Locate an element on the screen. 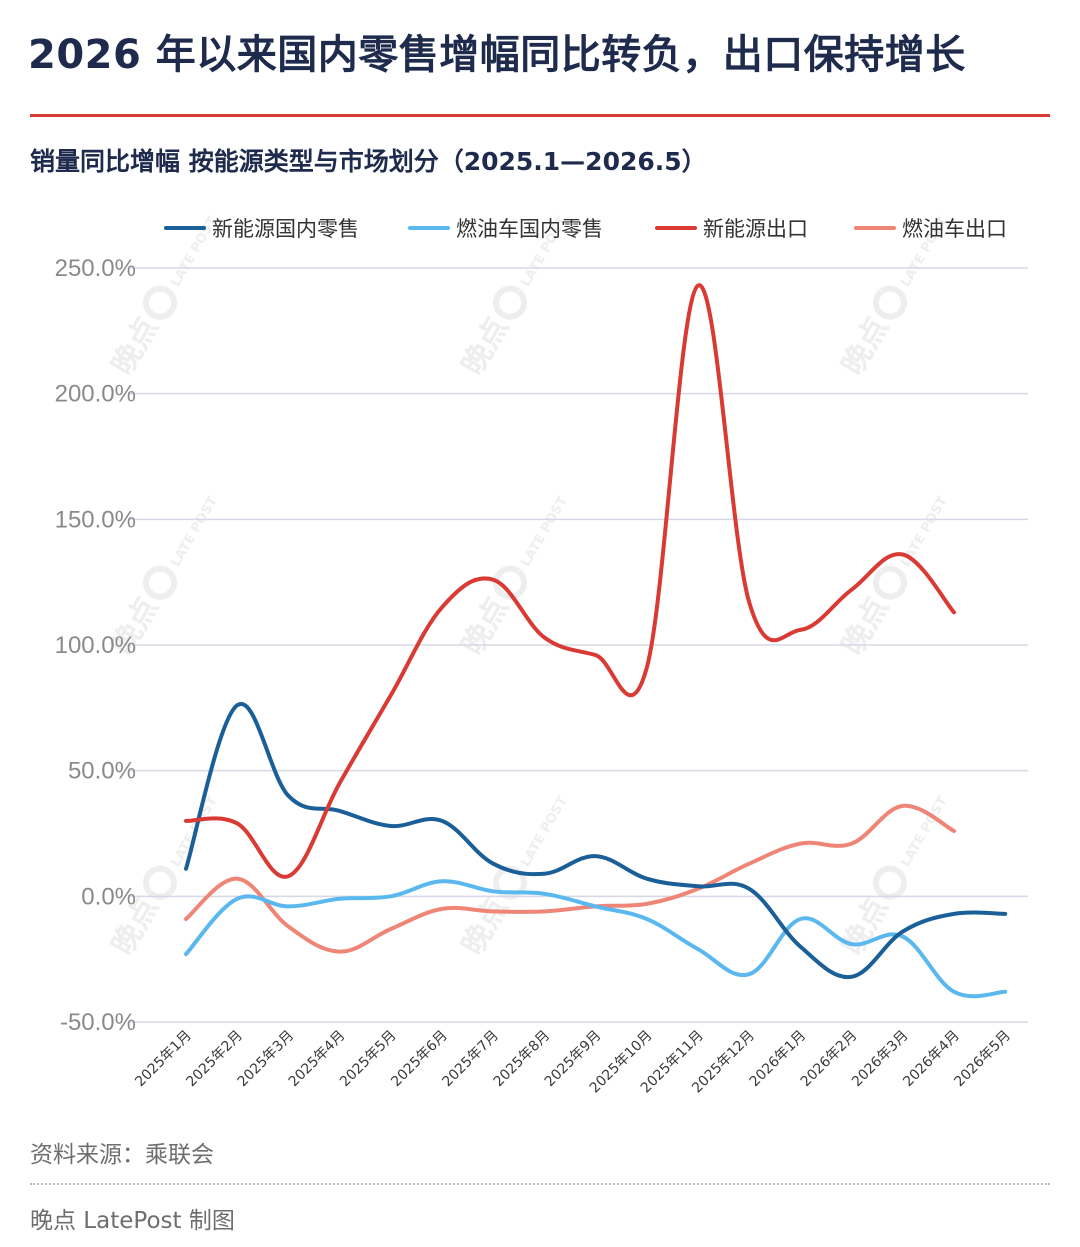 This screenshot has width=1080, height=1247. chart-subtitle: 销量同比增幅 按能源类型与市场划分（2025.1—2026.5） is located at coordinates (368, 161).